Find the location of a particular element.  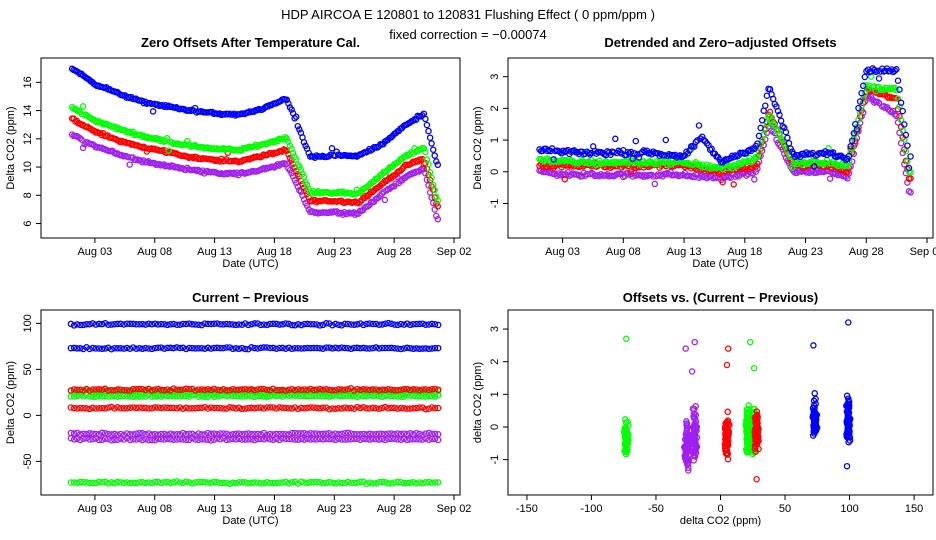

y-tick-label: 0 is located at coordinates (495, 427).